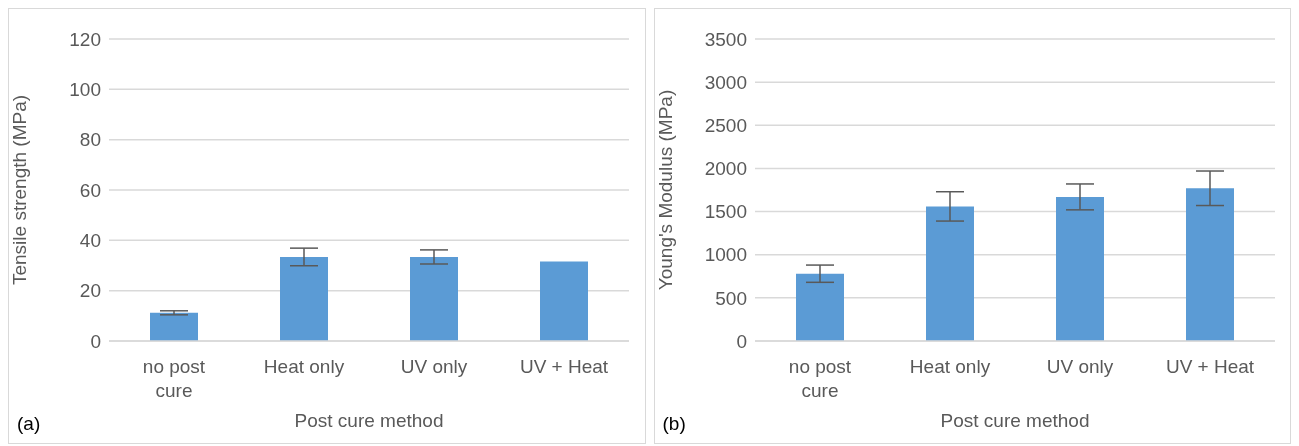  What do you see at coordinates (725, 212) in the screenshot?
I see `y-tick-label: 1500` at bounding box center [725, 212].